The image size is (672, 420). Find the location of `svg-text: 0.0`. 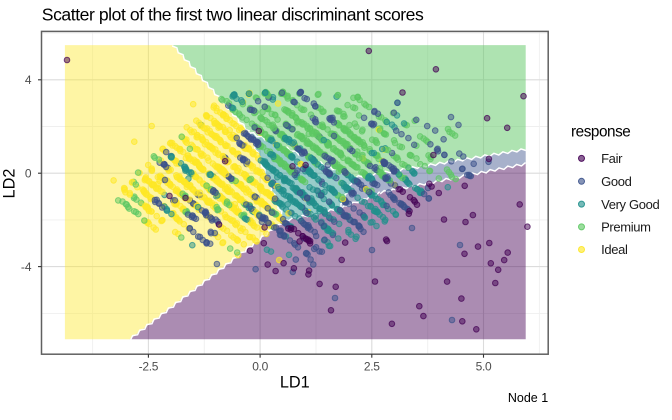

svg-text: 0.0 is located at coordinates (260, 367).